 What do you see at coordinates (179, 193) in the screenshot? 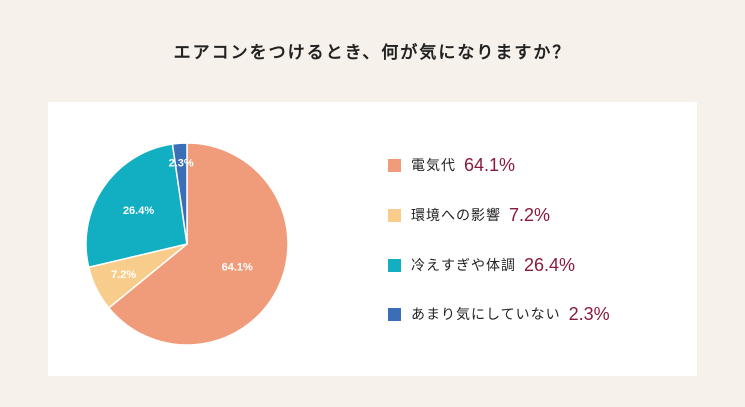
I see `pie-slice-not-concerned` at bounding box center [179, 193].